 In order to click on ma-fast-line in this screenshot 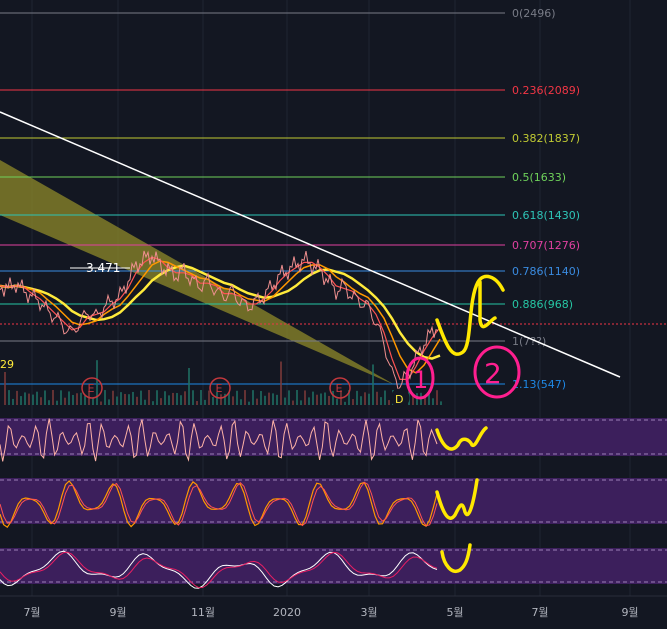, I will do `click(220, 318)`.